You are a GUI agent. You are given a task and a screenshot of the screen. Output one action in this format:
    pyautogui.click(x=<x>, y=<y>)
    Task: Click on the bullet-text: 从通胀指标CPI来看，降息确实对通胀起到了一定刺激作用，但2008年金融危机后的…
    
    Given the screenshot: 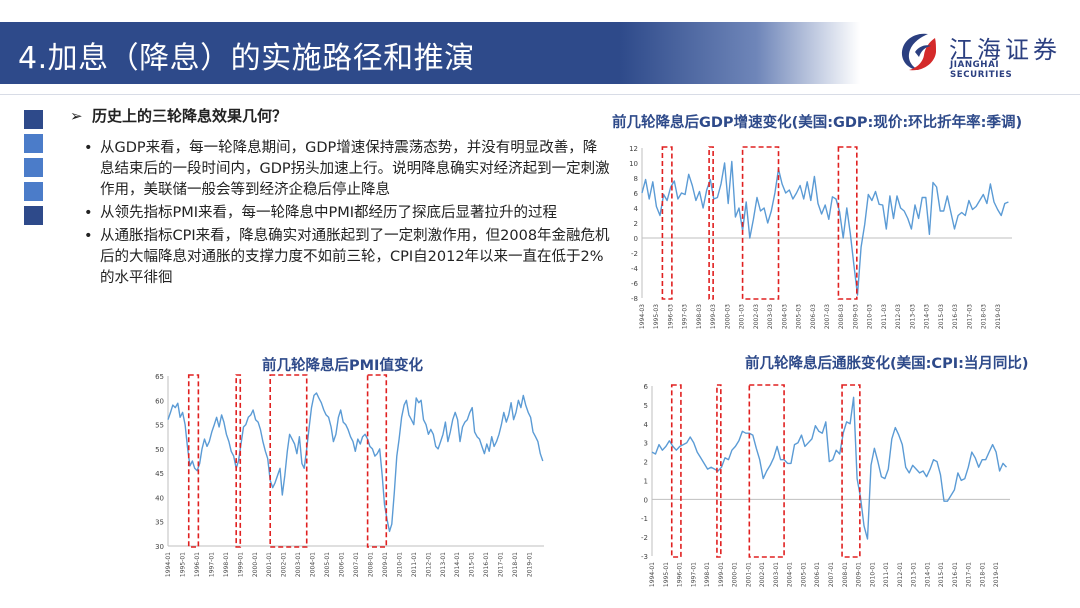 What is the action you would take?
    pyautogui.click(x=355, y=257)
    